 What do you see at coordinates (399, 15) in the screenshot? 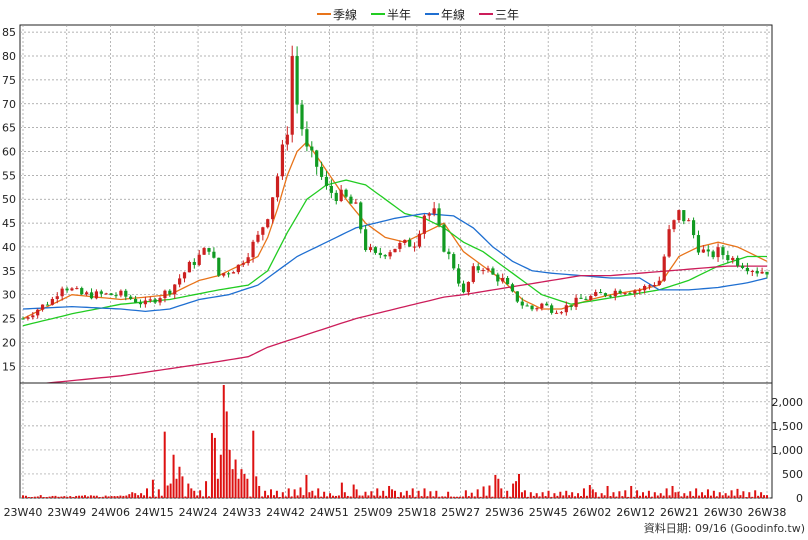
I see `legend-label-1: 半年` at bounding box center [399, 15].